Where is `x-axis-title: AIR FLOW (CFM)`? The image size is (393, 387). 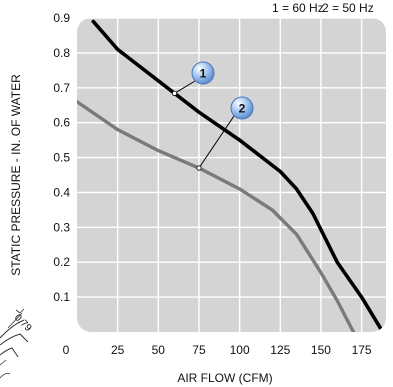
x-axis-title: AIR FLOW (CFM) is located at coordinates (224, 378).